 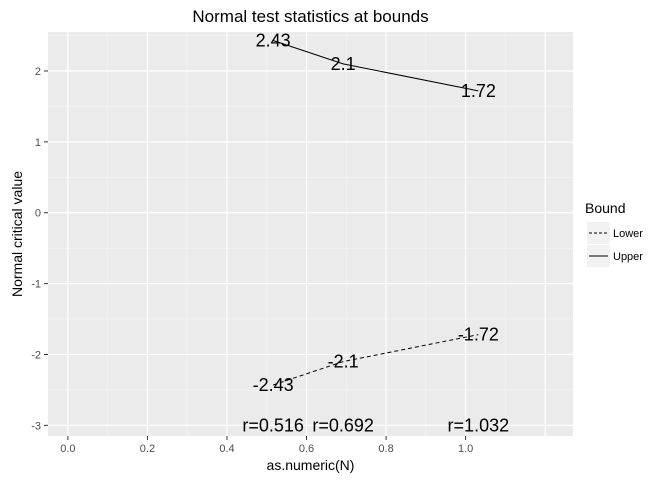 What do you see at coordinates (628, 257) in the screenshot?
I see `legend-label: Upper` at bounding box center [628, 257].